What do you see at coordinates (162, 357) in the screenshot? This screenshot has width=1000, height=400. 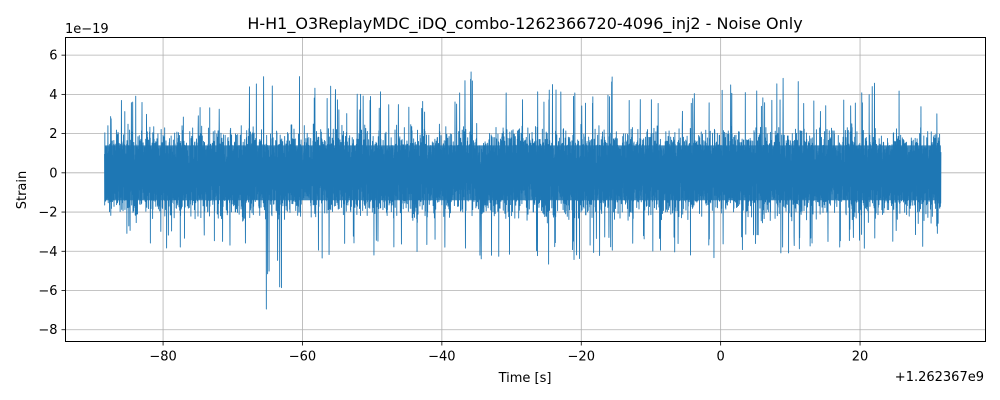 I see `x-tick-label: −80` at bounding box center [162, 357].